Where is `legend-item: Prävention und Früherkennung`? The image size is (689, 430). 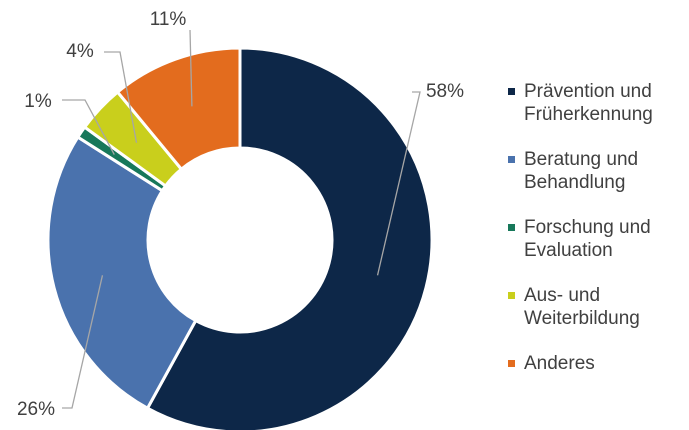
legend-item: Prävention und Früherkennung is located at coordinates (596, 103).